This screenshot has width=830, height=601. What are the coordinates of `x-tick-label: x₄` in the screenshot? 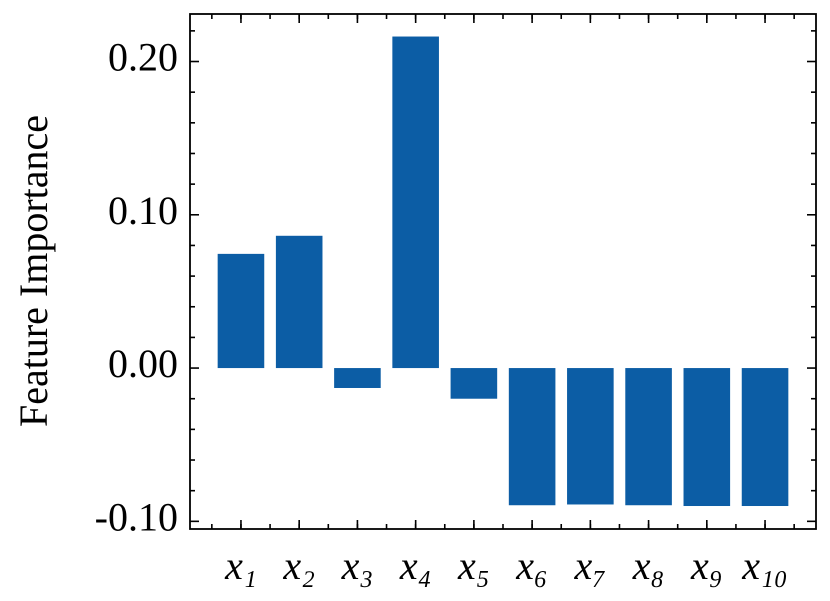 It's located at (415, 565).